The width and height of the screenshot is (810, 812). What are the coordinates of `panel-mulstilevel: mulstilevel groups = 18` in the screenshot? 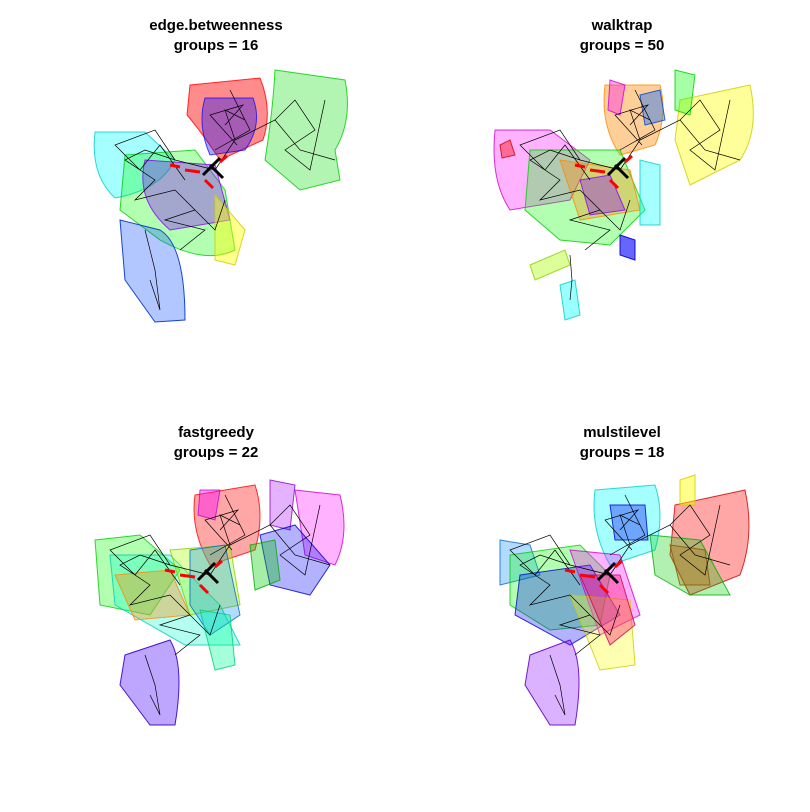 It's located at (624, 575).